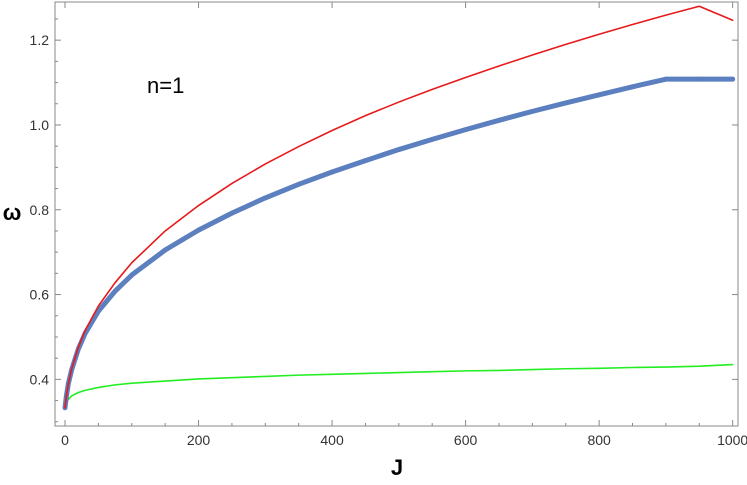 The image size is (747, 485). What do you see at coordinates (65, 440) in the screenshot?
I see `x-tick-label: 0` at bounding box center [65, 440].